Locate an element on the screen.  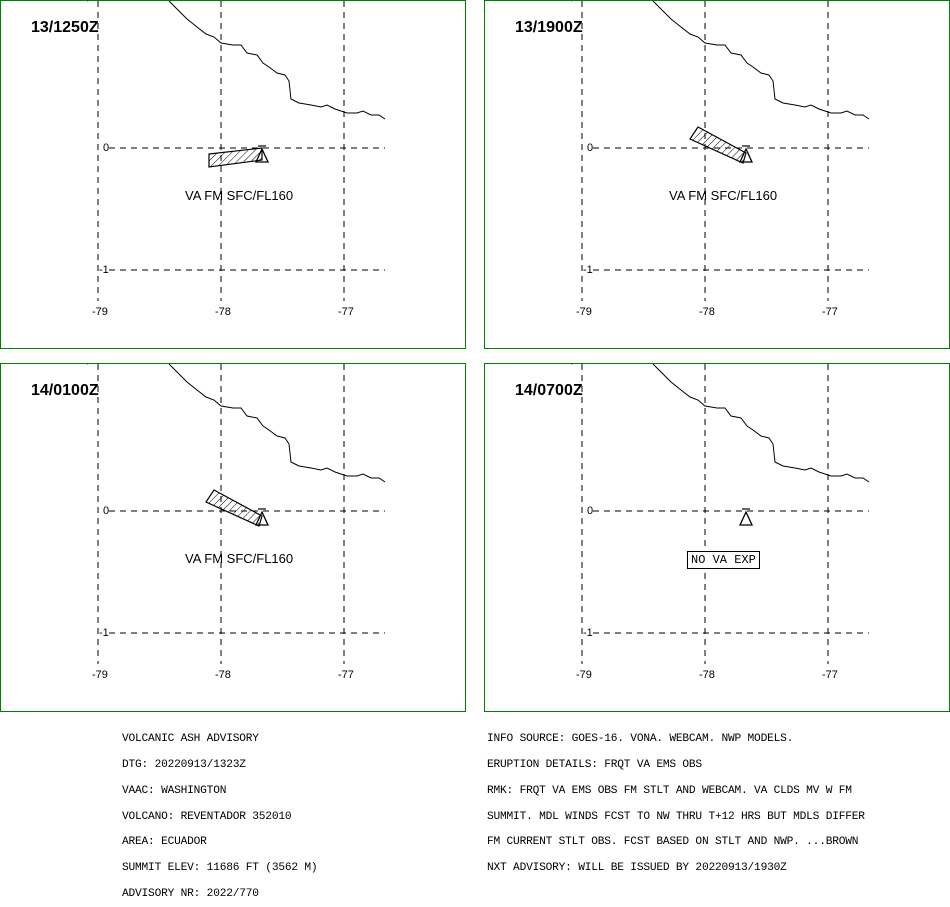
advisory-line: SUMMIT ELEV: 11686 FT (3562 M) is located at coordinates (220, 868).